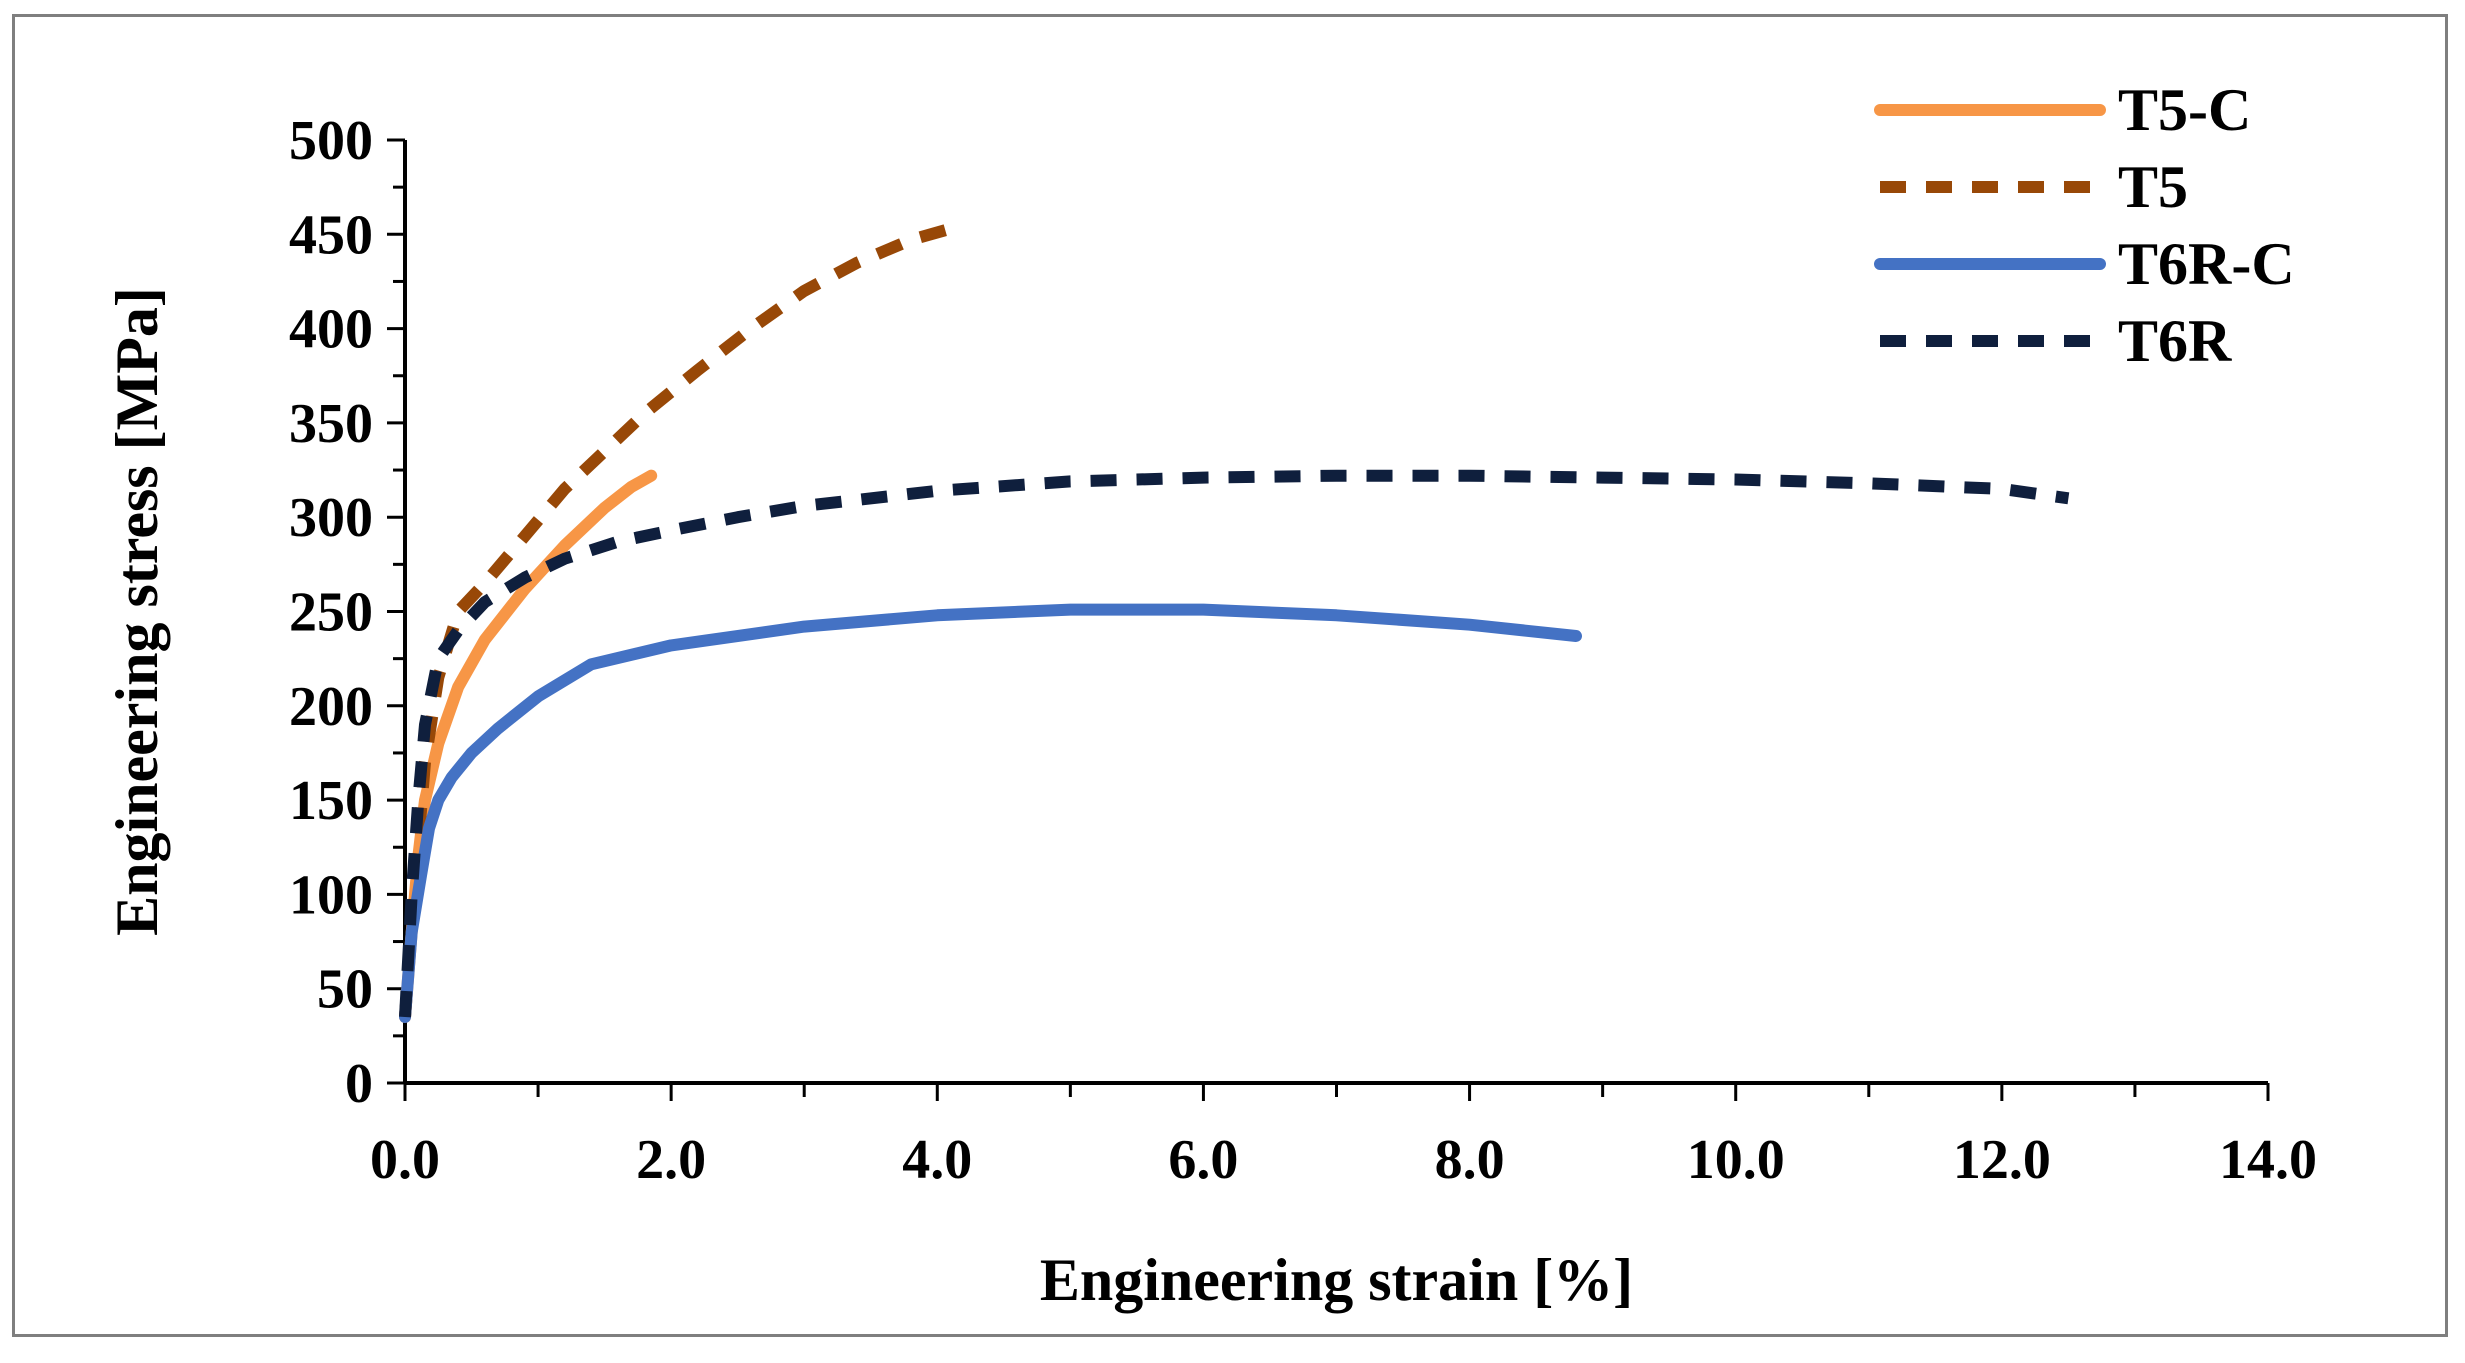  Describe the element at coordinates (331, 330) in the screenshot. I see `y-tick-label: 400` at that location.